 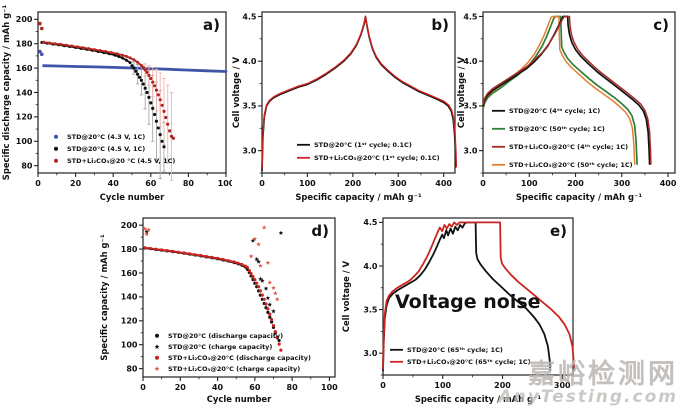 I want to click on series-li2co3-charge, so click(x=211, y=263).